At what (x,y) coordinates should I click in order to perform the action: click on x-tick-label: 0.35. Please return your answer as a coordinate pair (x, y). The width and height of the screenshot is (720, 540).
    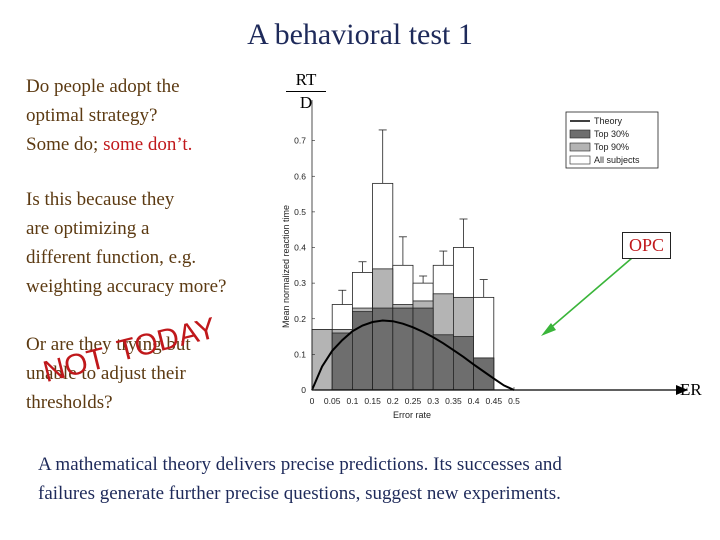
    Looking at the image, I should click on (453, 401).